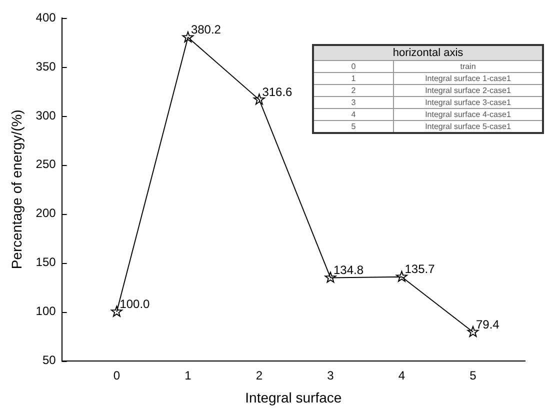 The height and width of the screenshot is (416, 555). I want to click on y-tick-label: 200, so click(46, 213).